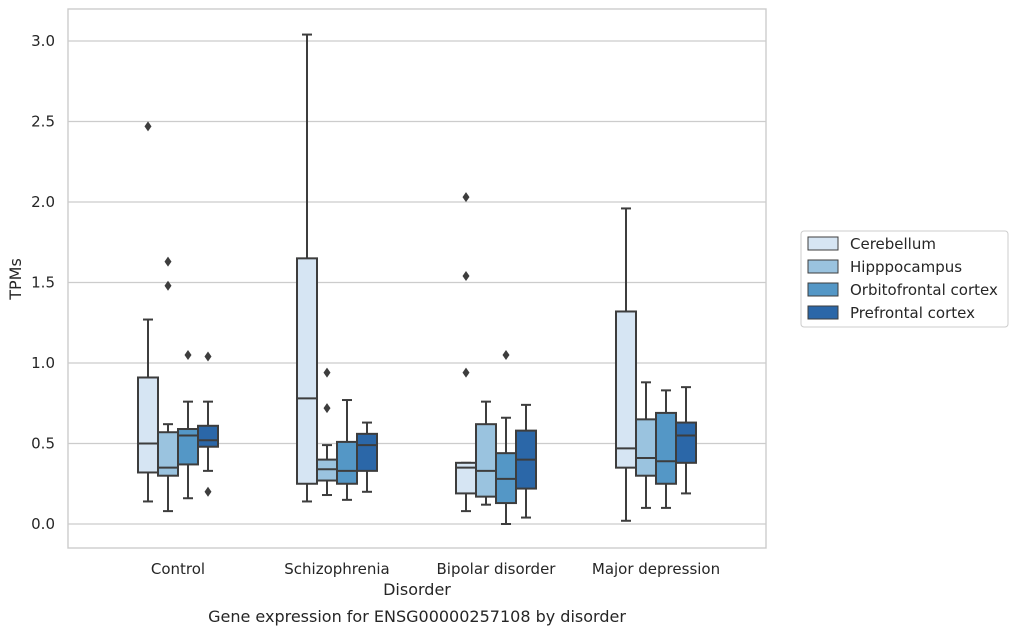  I want to click on legend-label: Prefrontal cortex, so click(912, 313).